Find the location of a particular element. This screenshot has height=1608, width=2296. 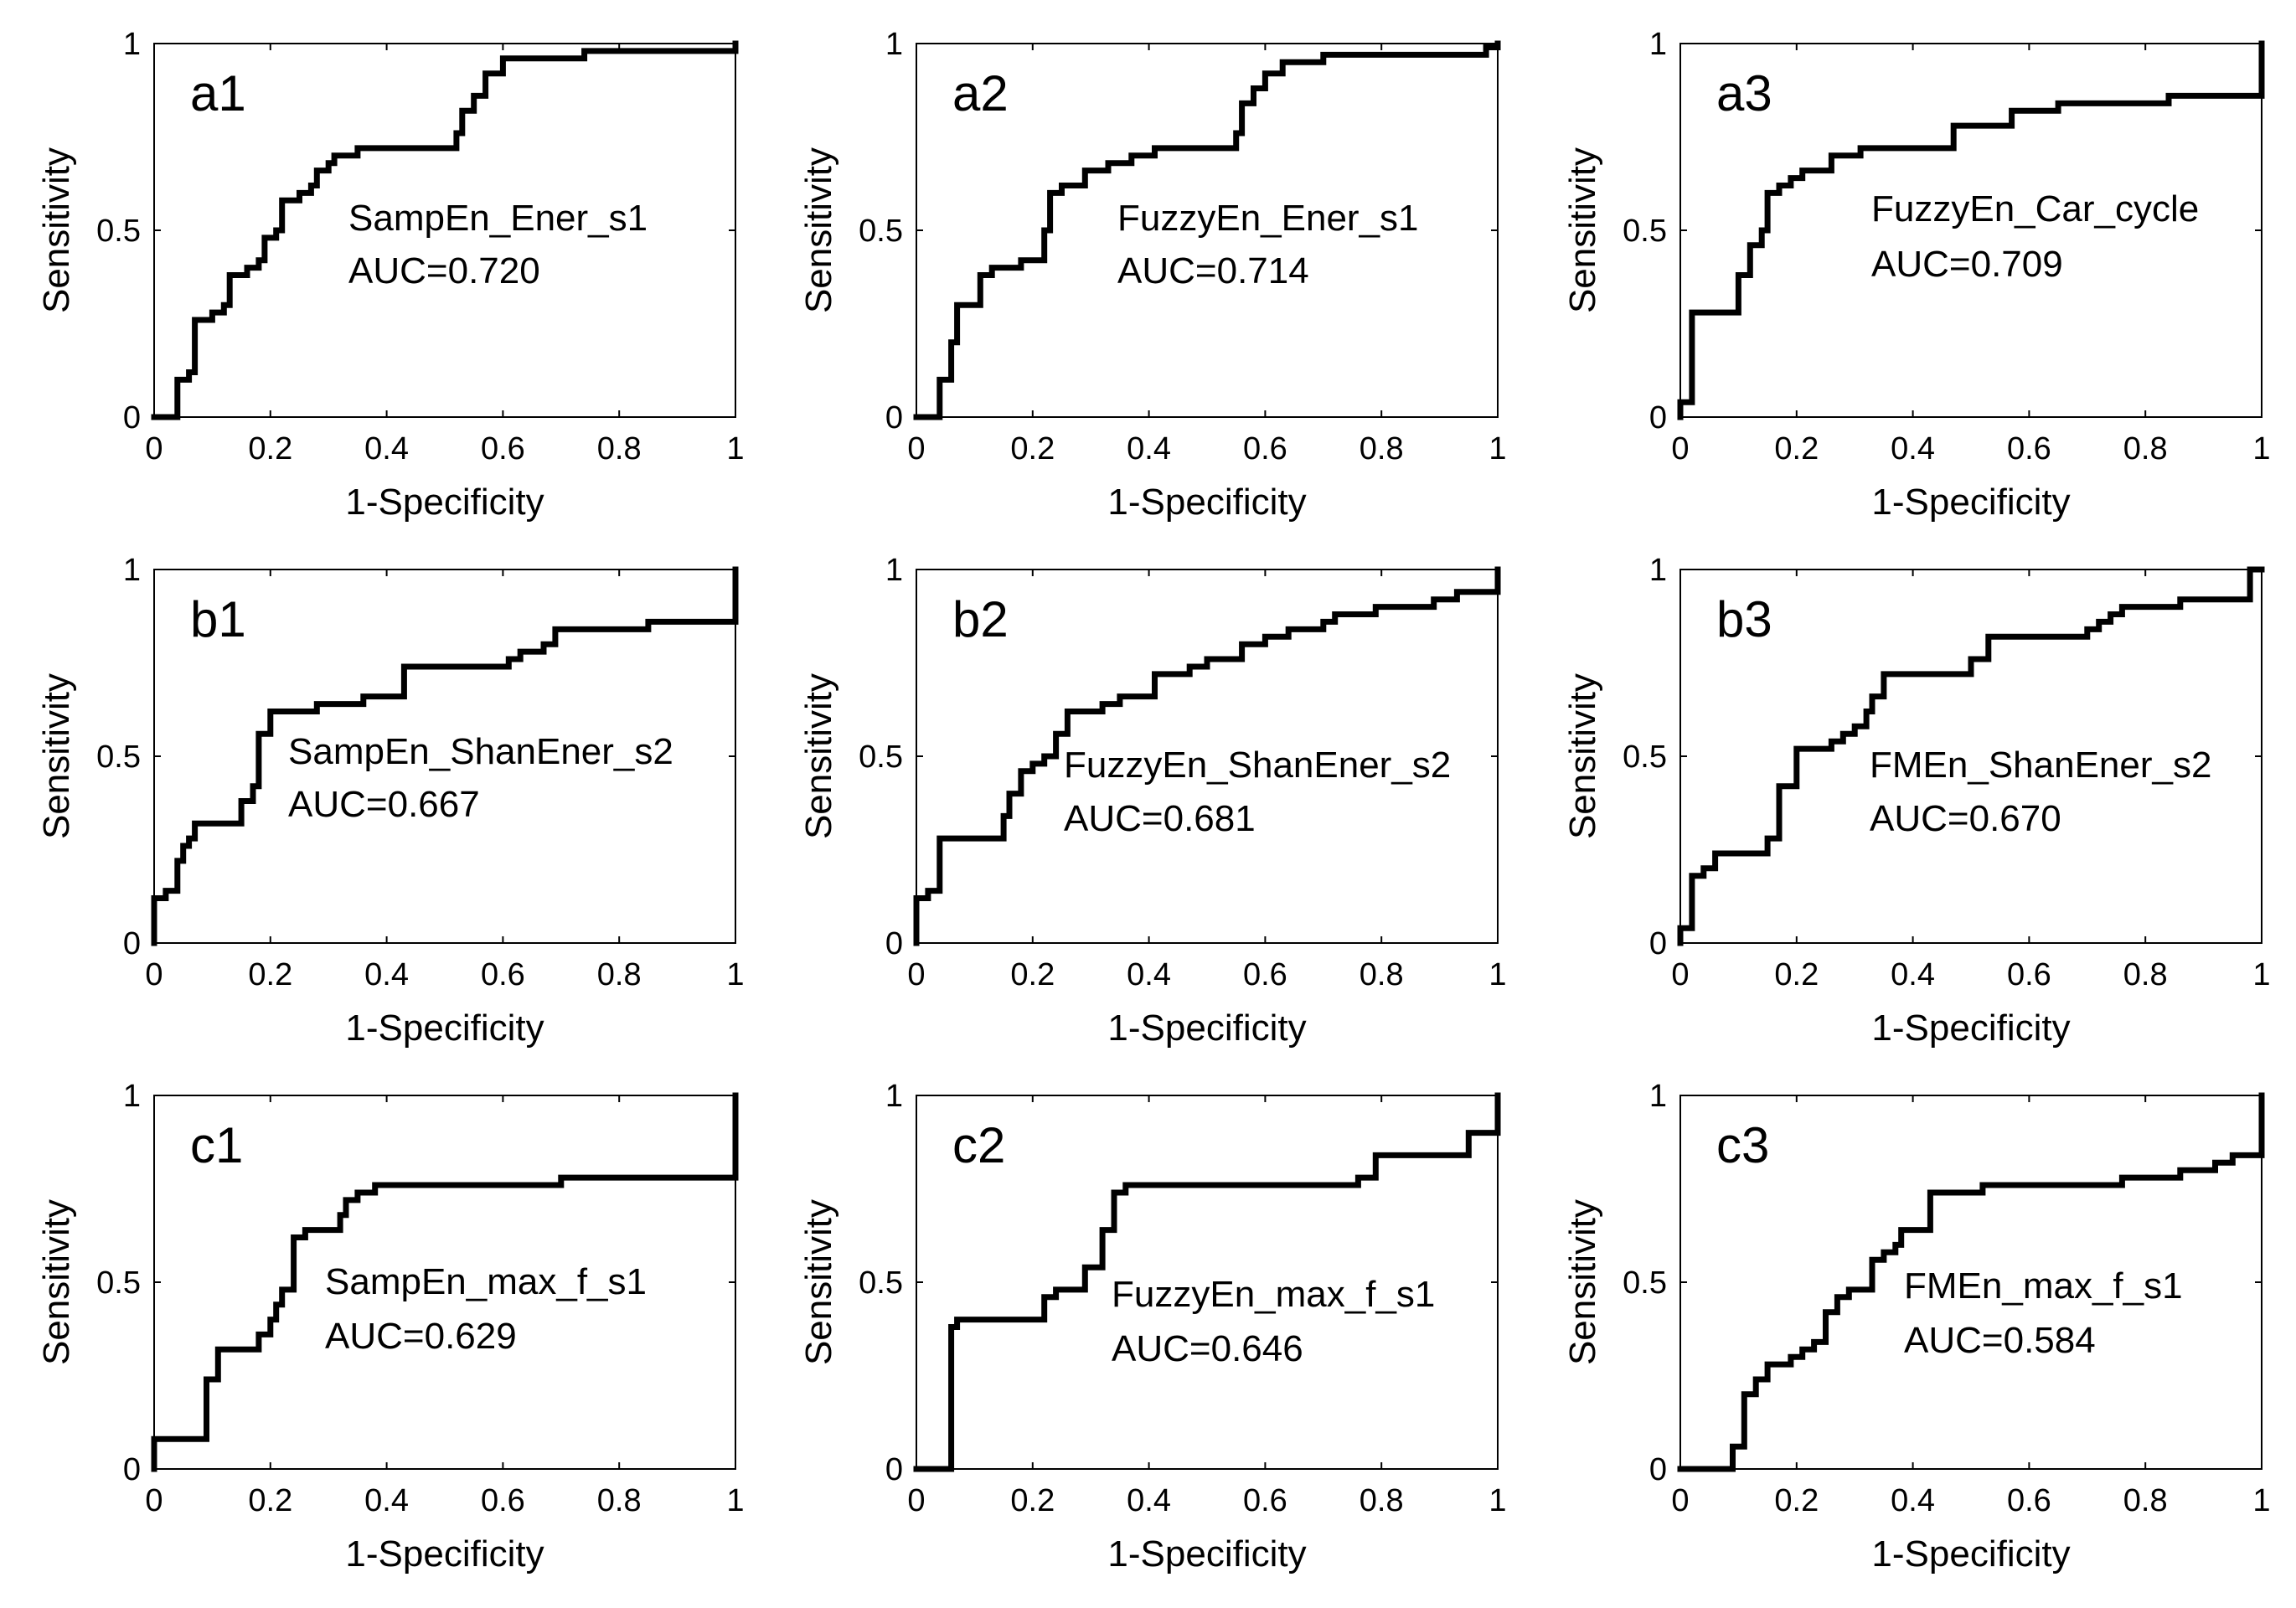

roc-curve-b3 is located at coordinates (1971, 756).